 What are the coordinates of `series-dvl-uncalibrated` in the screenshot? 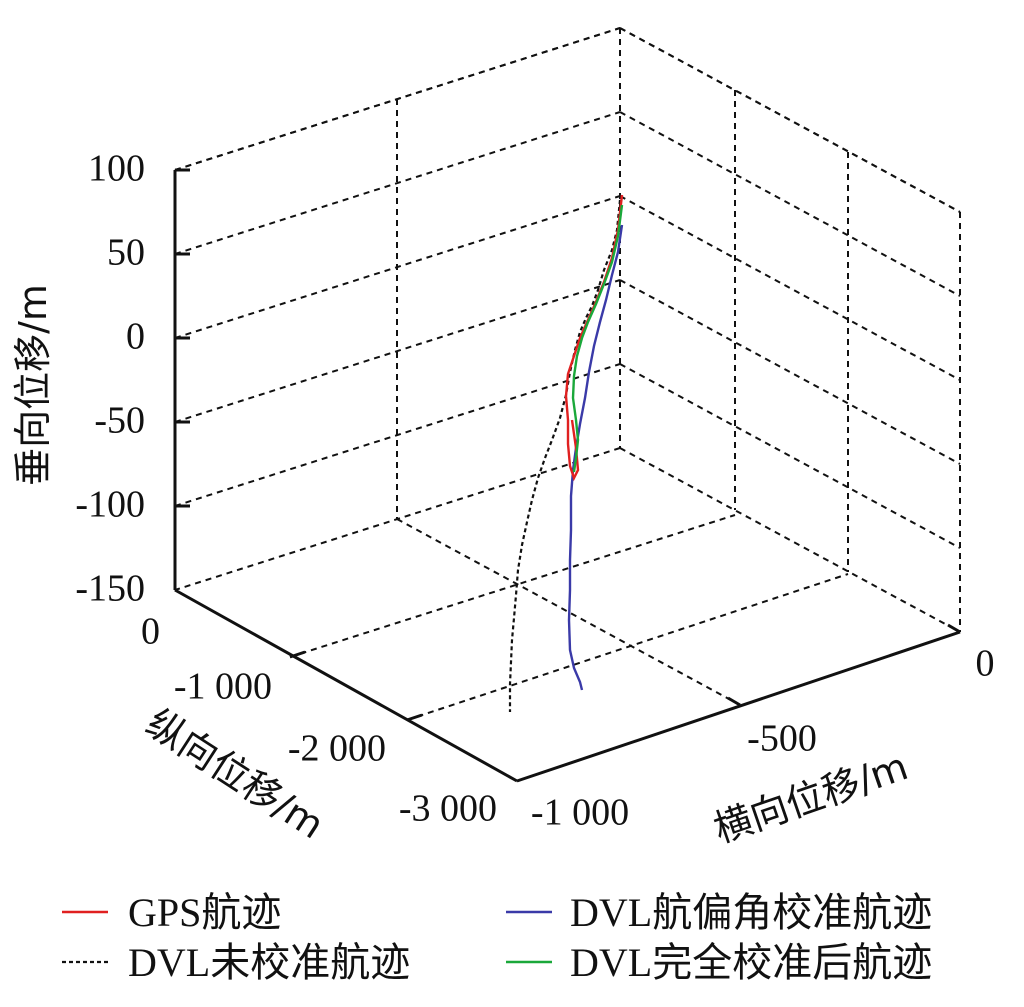 It's located at (565, 455).